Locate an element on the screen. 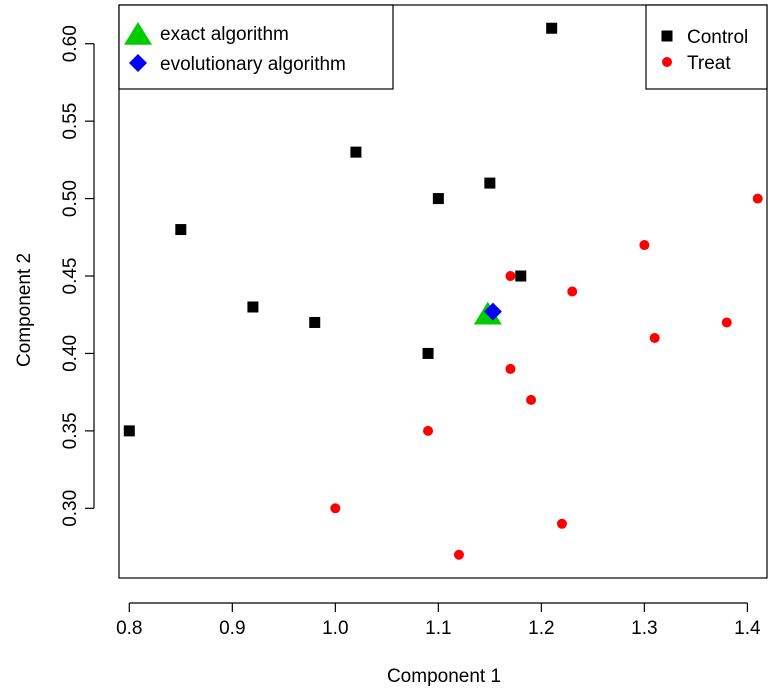  y-tick-label: 0.55 is located at coordinates (70, 121).